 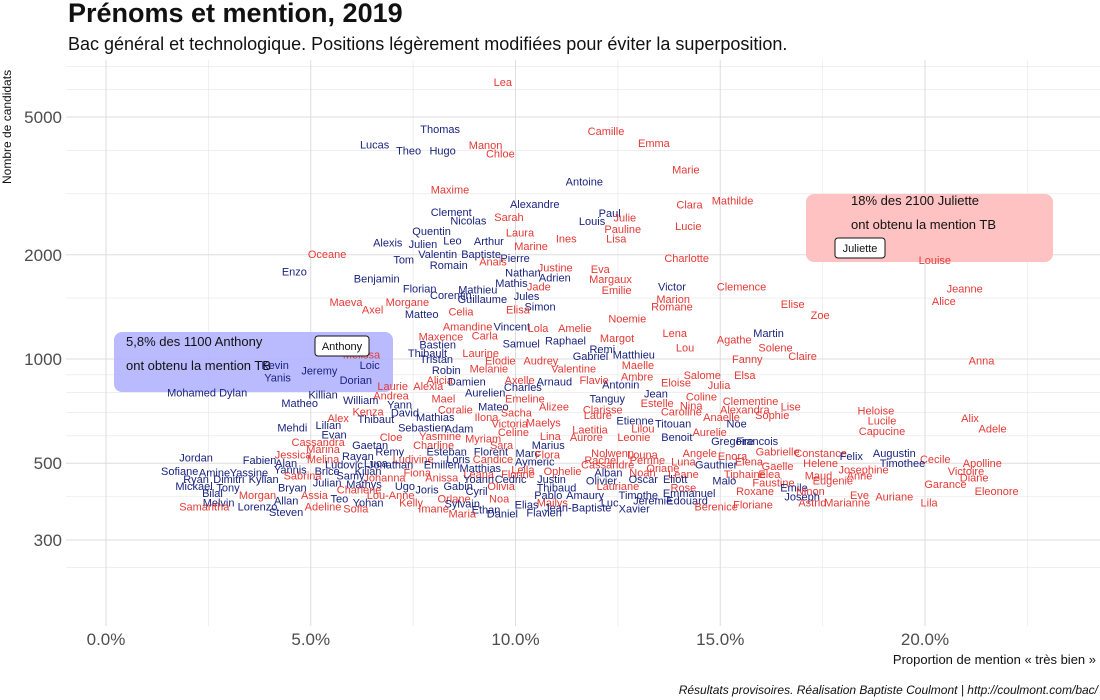 I want to click on name-label: Jeremy, so click(x=319, y=372).